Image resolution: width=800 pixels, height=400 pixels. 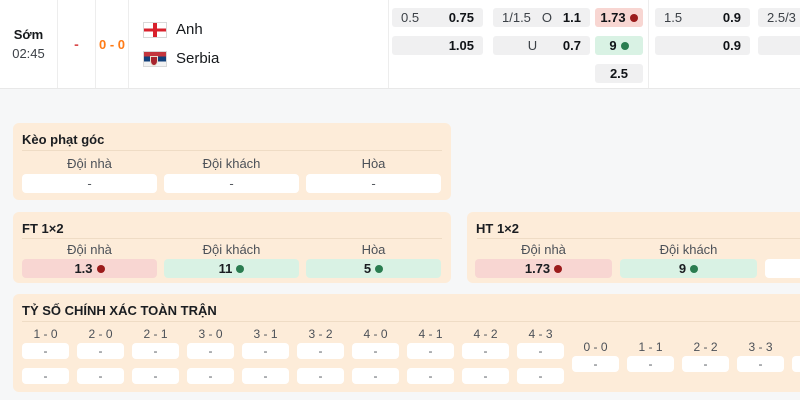 What do you see at coordinates (28, 34) in the screenshot?
I see `match-time-label: Sớm` at bounding box center [28, 34].